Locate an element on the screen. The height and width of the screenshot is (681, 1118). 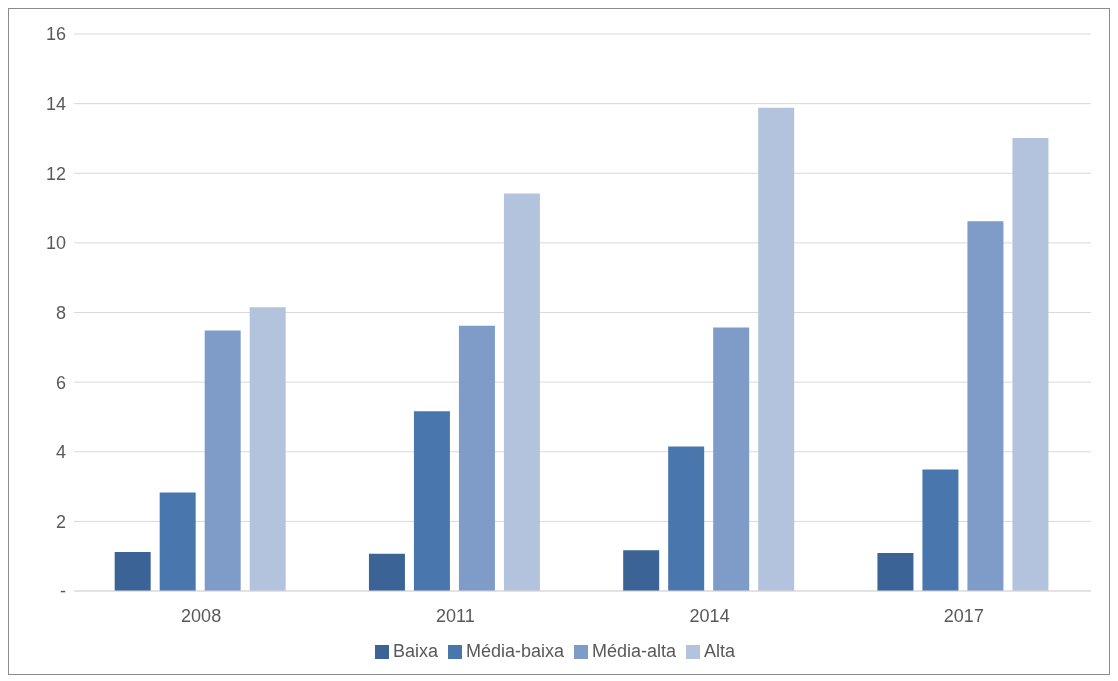
y-tick-label: 2 is located at coordinates (60, 521).